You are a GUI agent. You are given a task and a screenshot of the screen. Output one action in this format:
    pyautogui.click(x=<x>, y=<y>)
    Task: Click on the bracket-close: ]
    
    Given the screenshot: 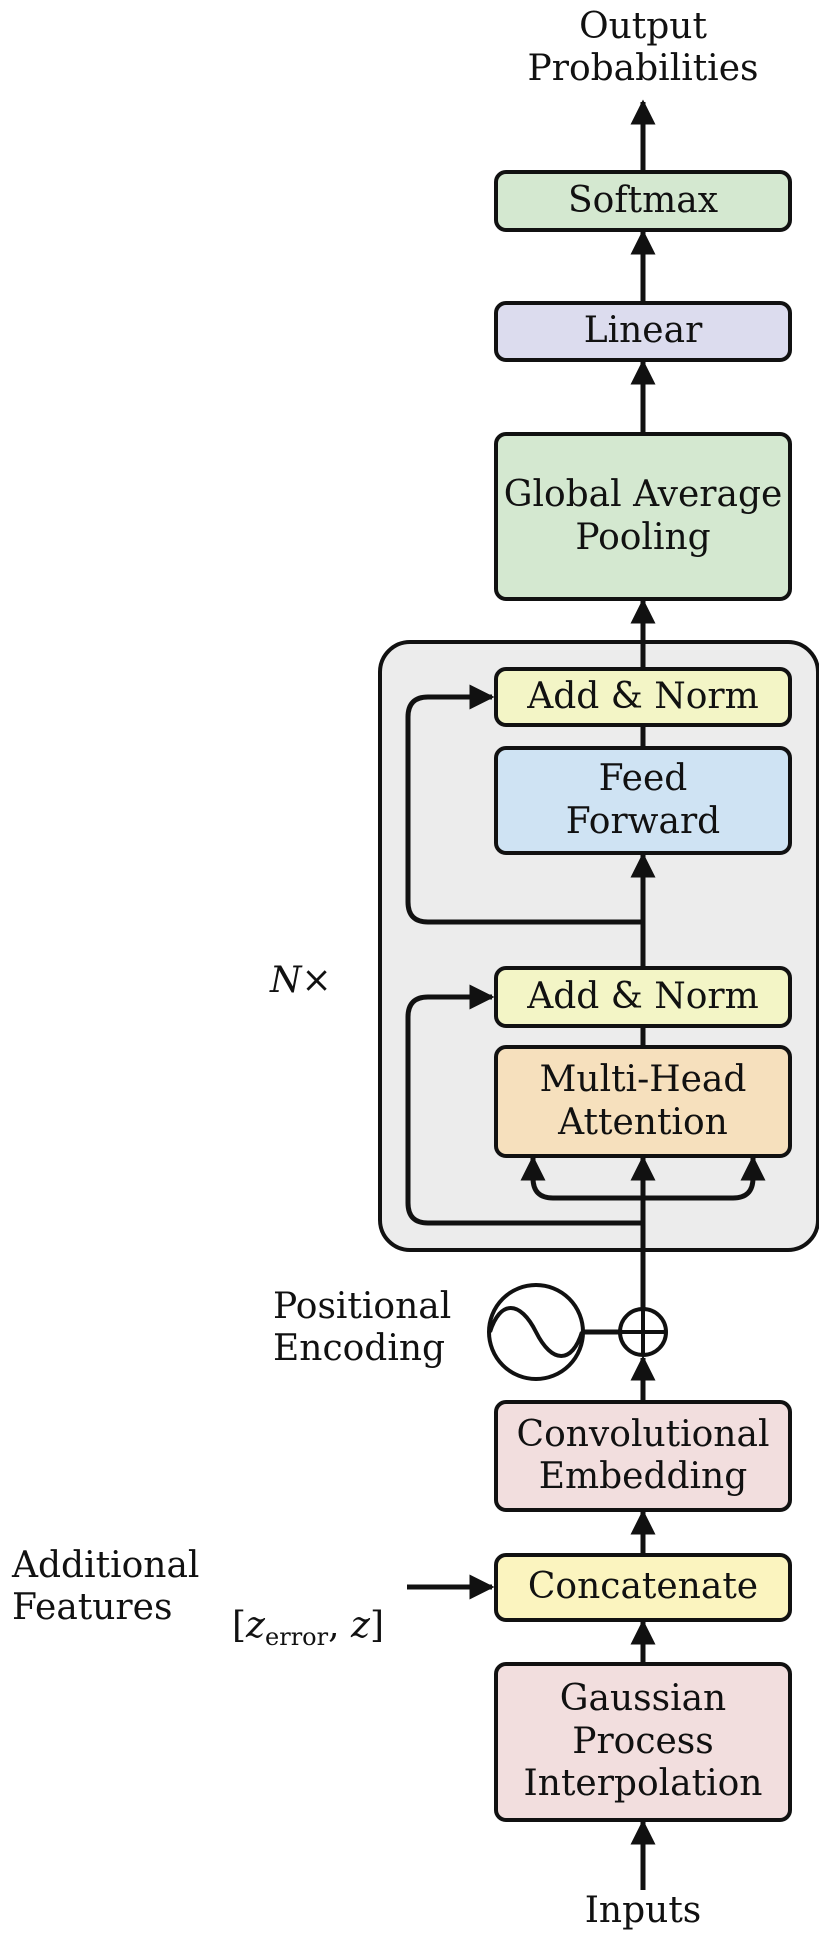 What is the action you would take?
    pyautogui.click(x=376, y=1626)
    